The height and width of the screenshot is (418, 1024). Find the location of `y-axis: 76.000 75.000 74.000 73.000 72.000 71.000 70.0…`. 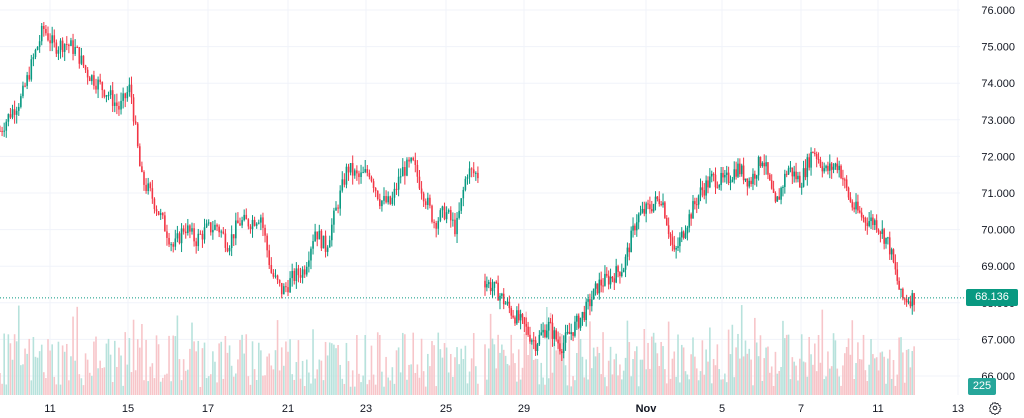

y-axis: 76.000 75.000 74.000 73.000 72.000 71.000 70.0… is located at coordinates (998, 194).